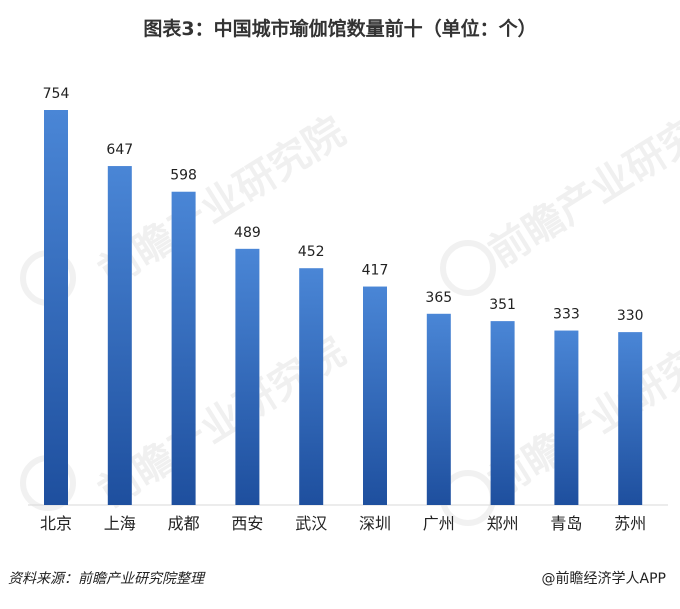 This screenshot has width=680, height=609. Describe the element at coordinates (56, 94) in the screenshot. I see `data-label-1: 754` at that location.